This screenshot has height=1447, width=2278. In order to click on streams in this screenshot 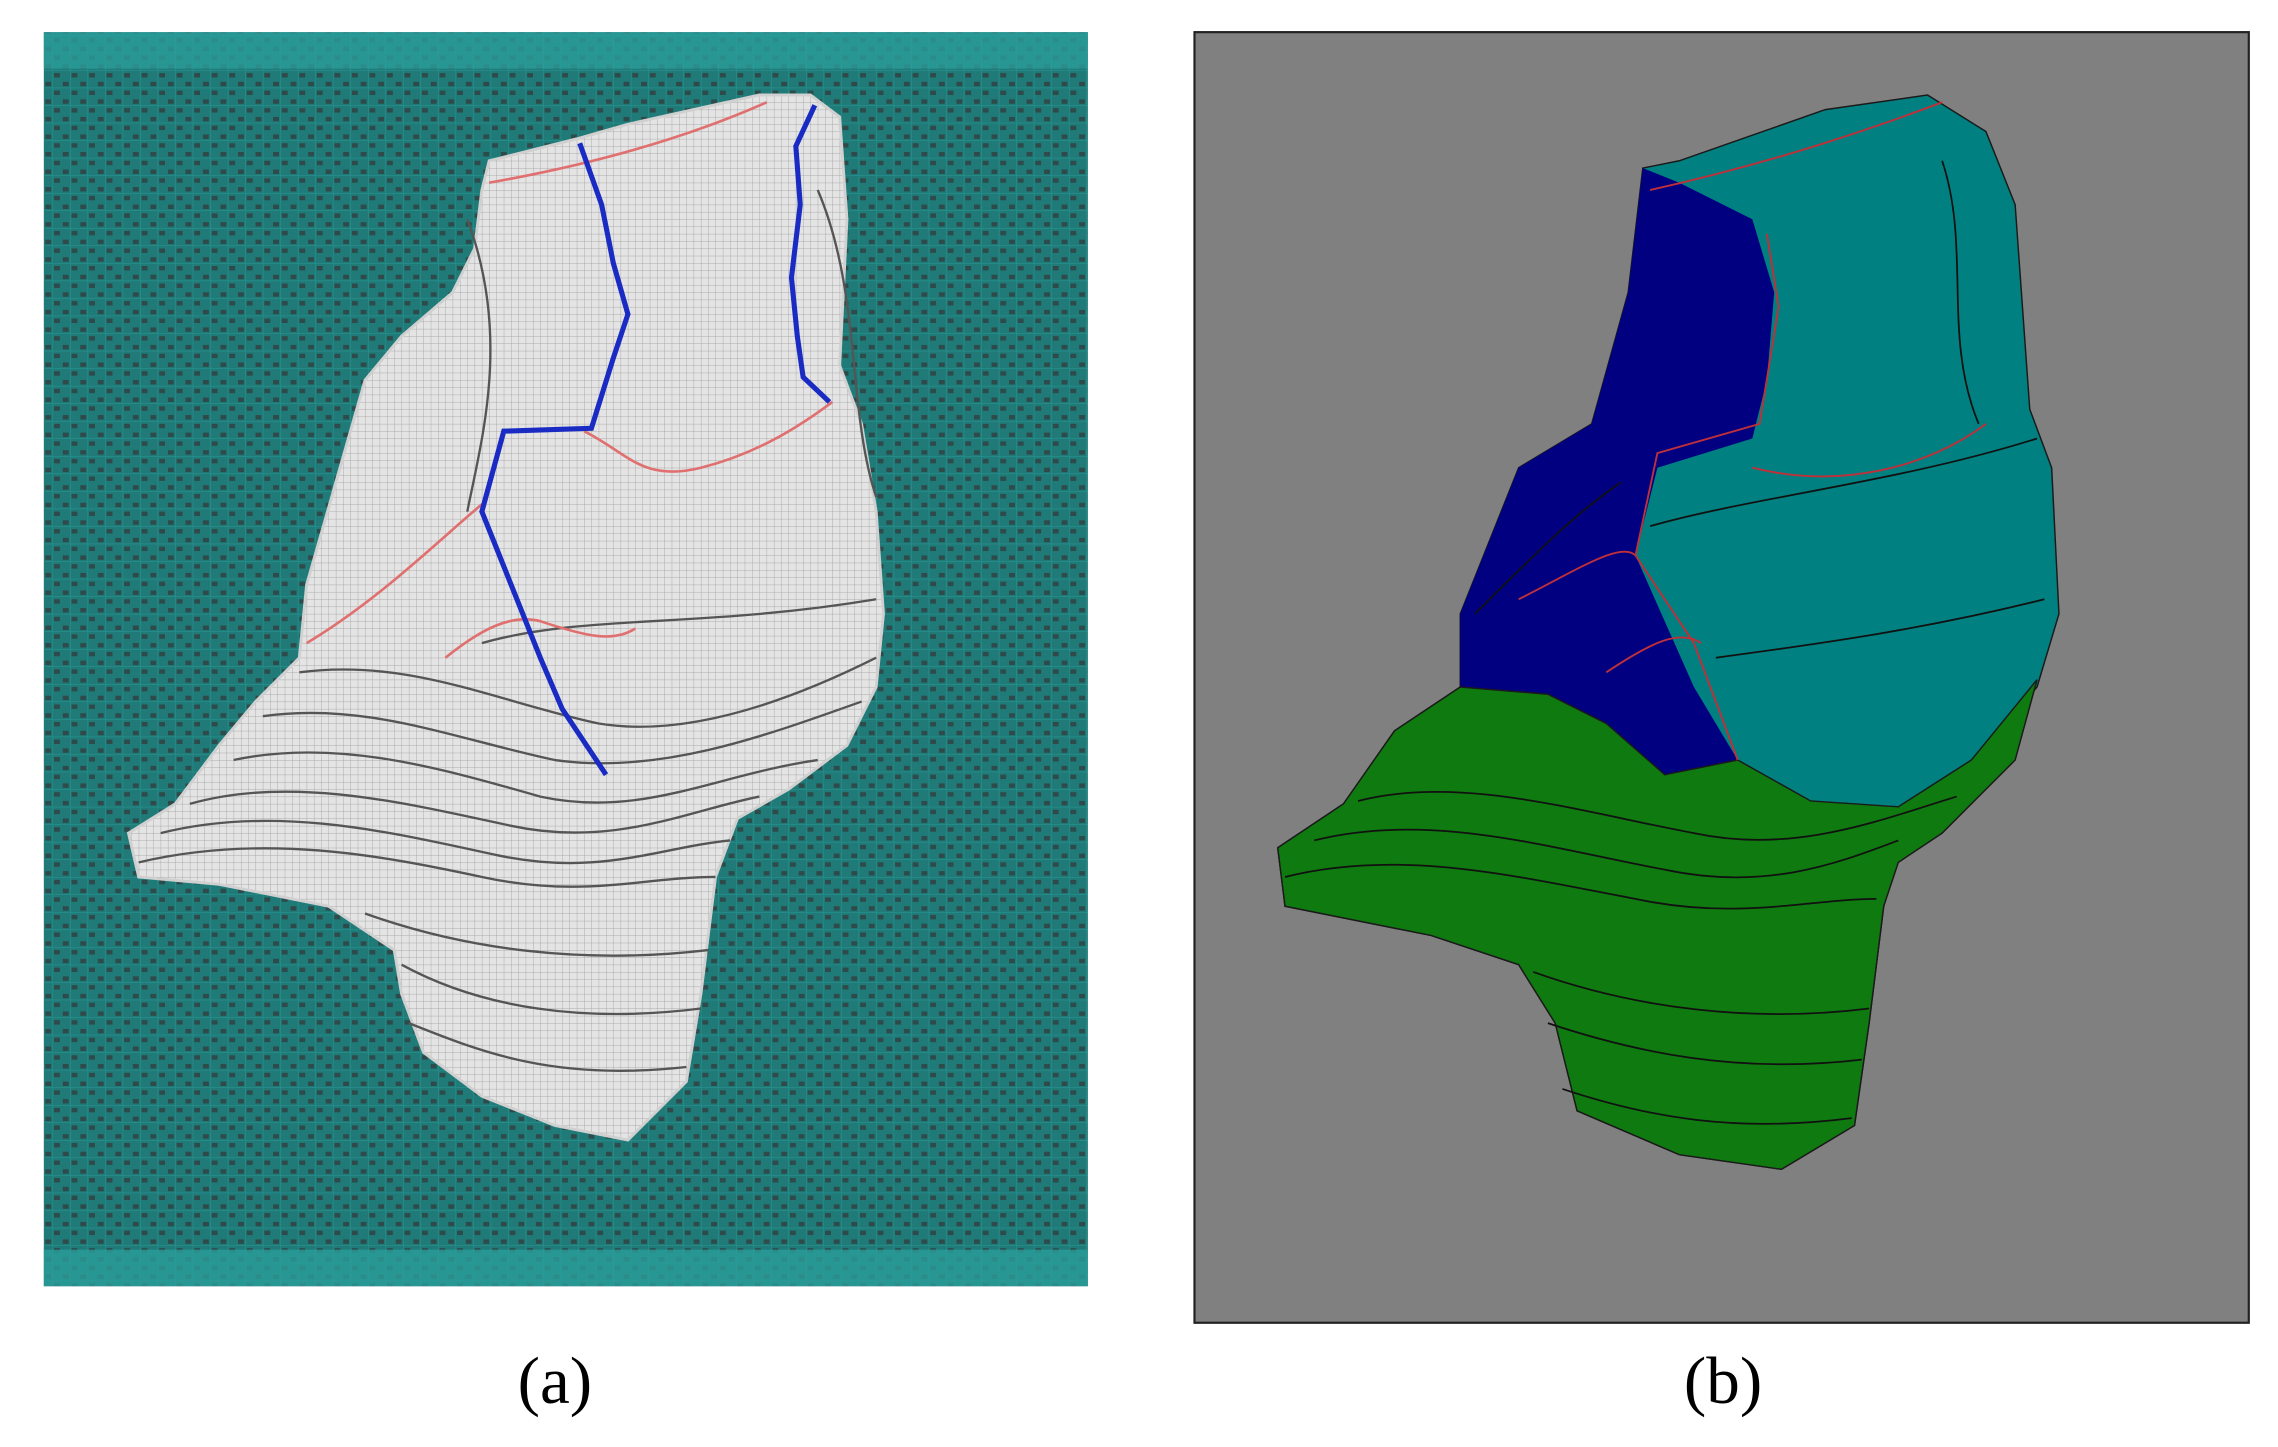, I will do `click(1752, 431)`.